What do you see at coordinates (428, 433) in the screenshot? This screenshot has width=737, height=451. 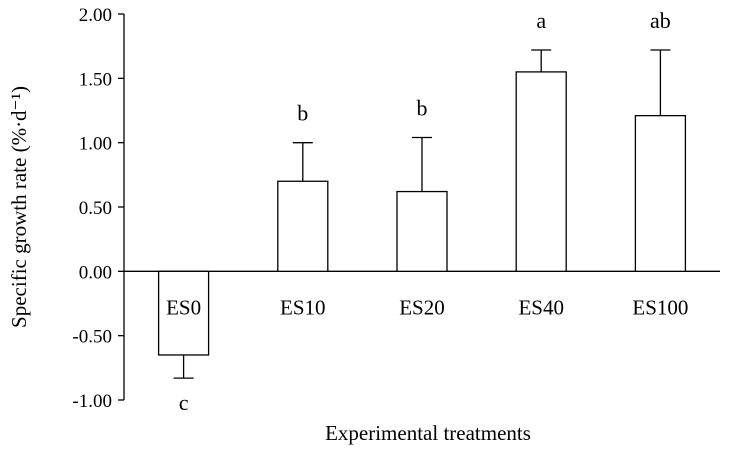 I see `x-axis-title: Experimental treatments` at bounding box center [428, 433].